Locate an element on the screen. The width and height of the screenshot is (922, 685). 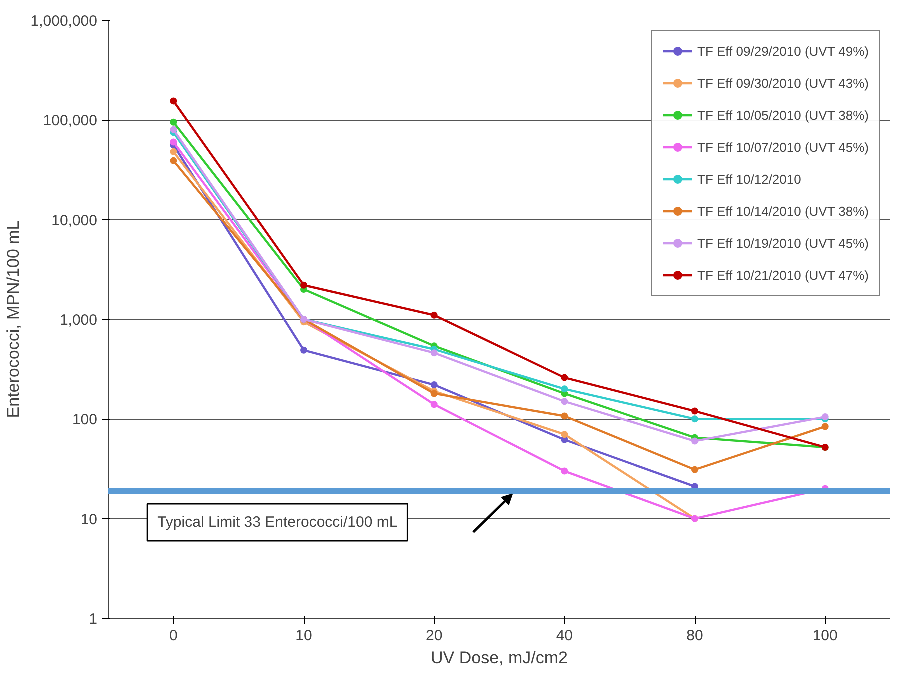
legend-label: TF Eff 09/29/2010 (UVT 49%) is located at coordinates (783, 51).